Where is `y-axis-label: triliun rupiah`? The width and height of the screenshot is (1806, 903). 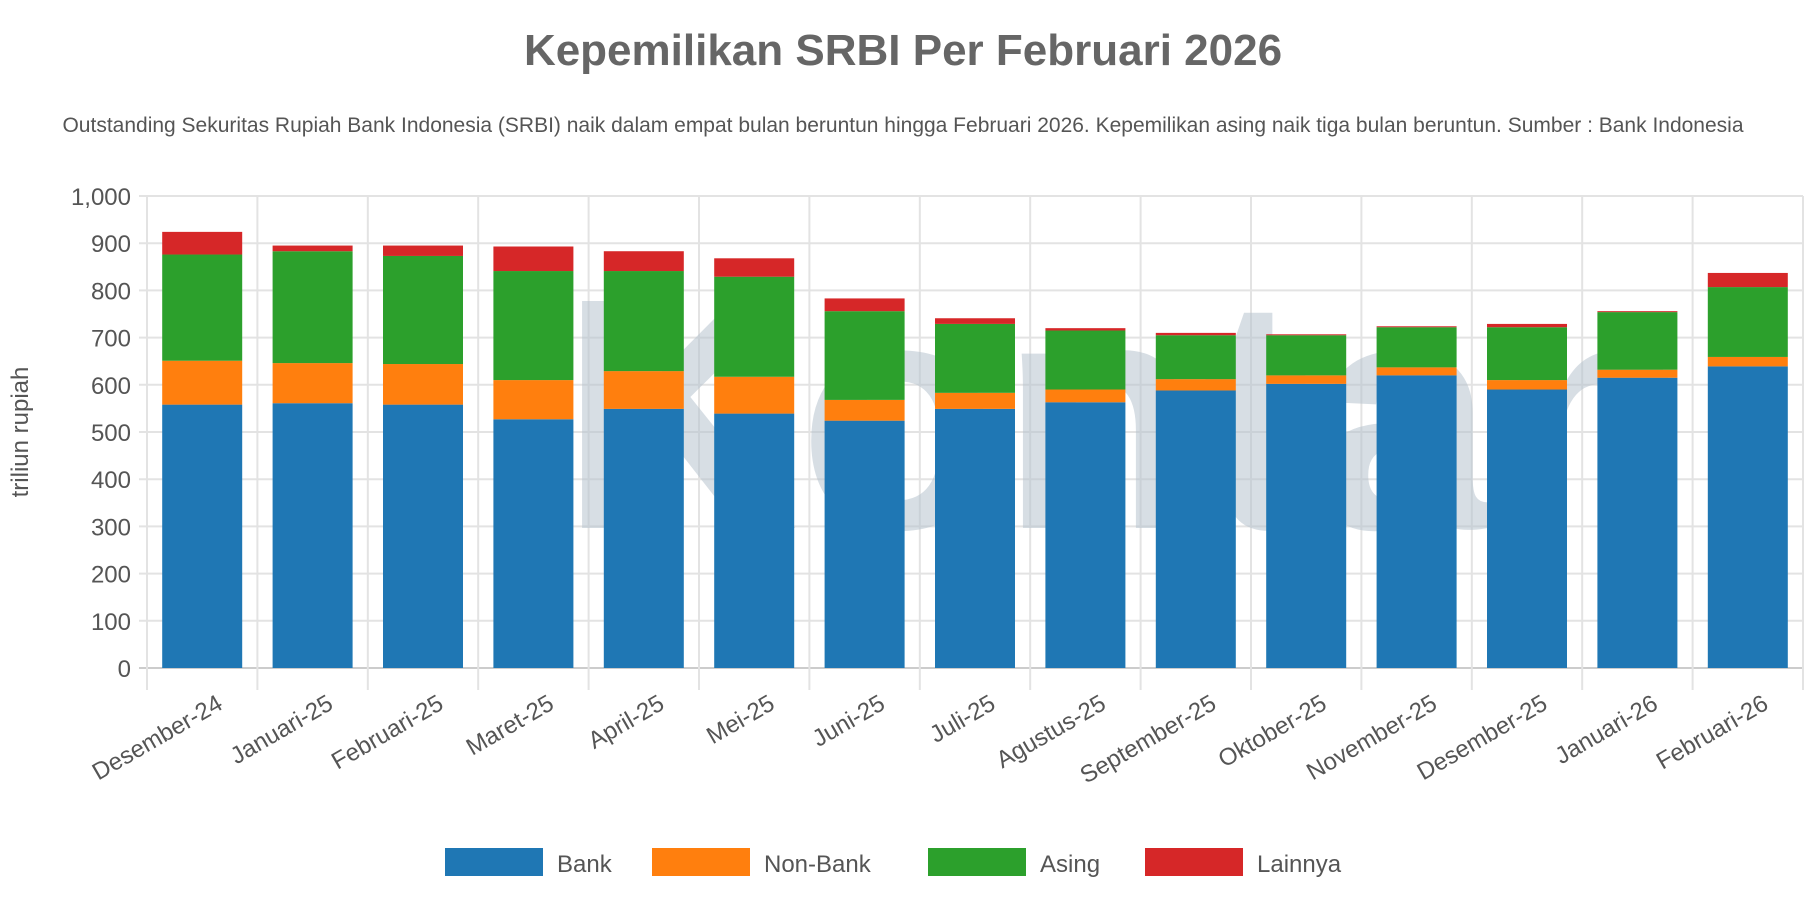
y-axis-label: triliun rupiah is located at coordinates (20, 432).